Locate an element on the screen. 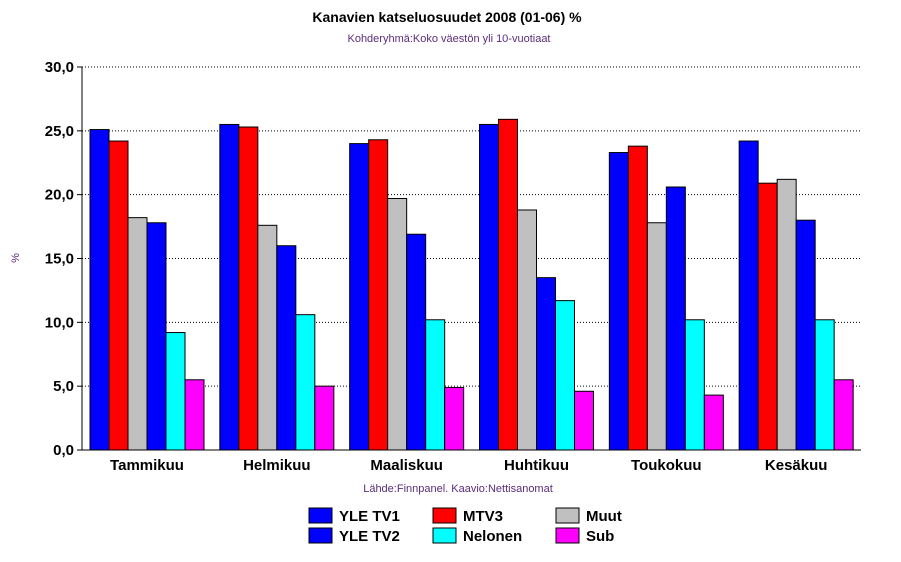 This screenshot has width=901, height=562. legend-swatch-yle-tv1 is located at coordinates (320, 515).